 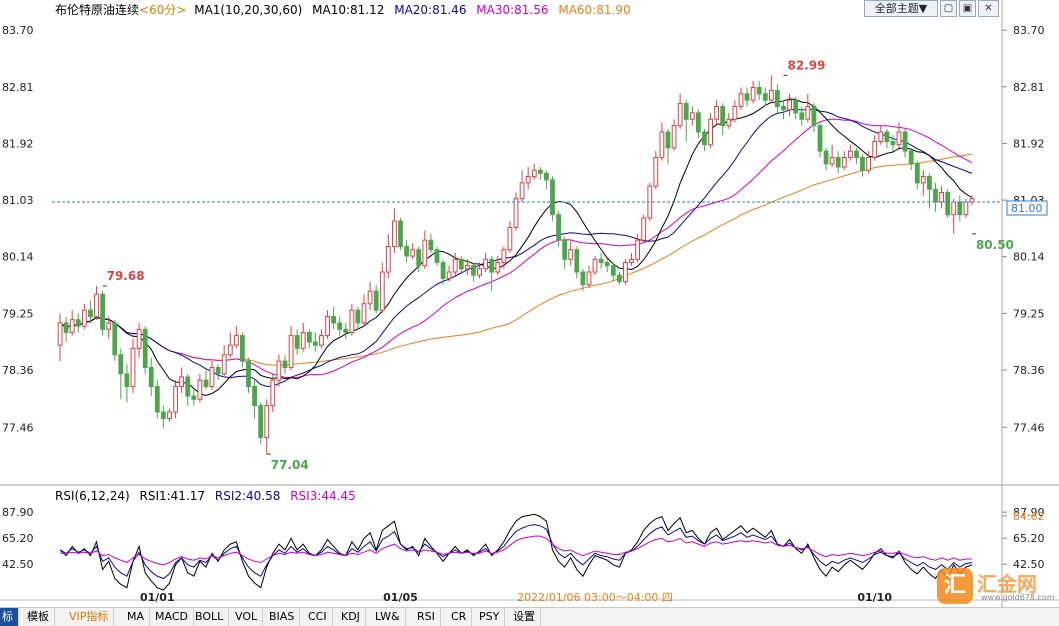 I want to click on ma10-value: MA10:81.12, so click(x=348, y=10).